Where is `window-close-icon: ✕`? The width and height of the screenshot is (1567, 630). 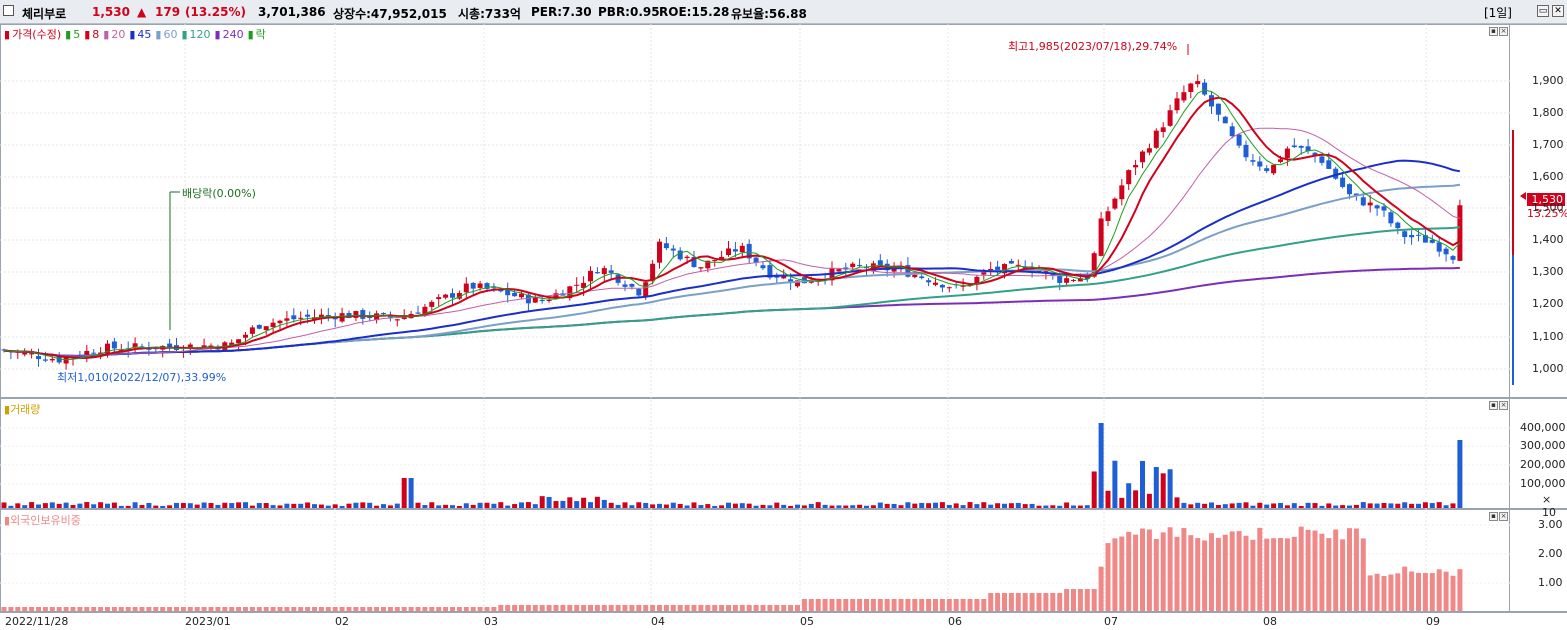
window-close-icon: ✕ is located at coordinates (1558, 11).